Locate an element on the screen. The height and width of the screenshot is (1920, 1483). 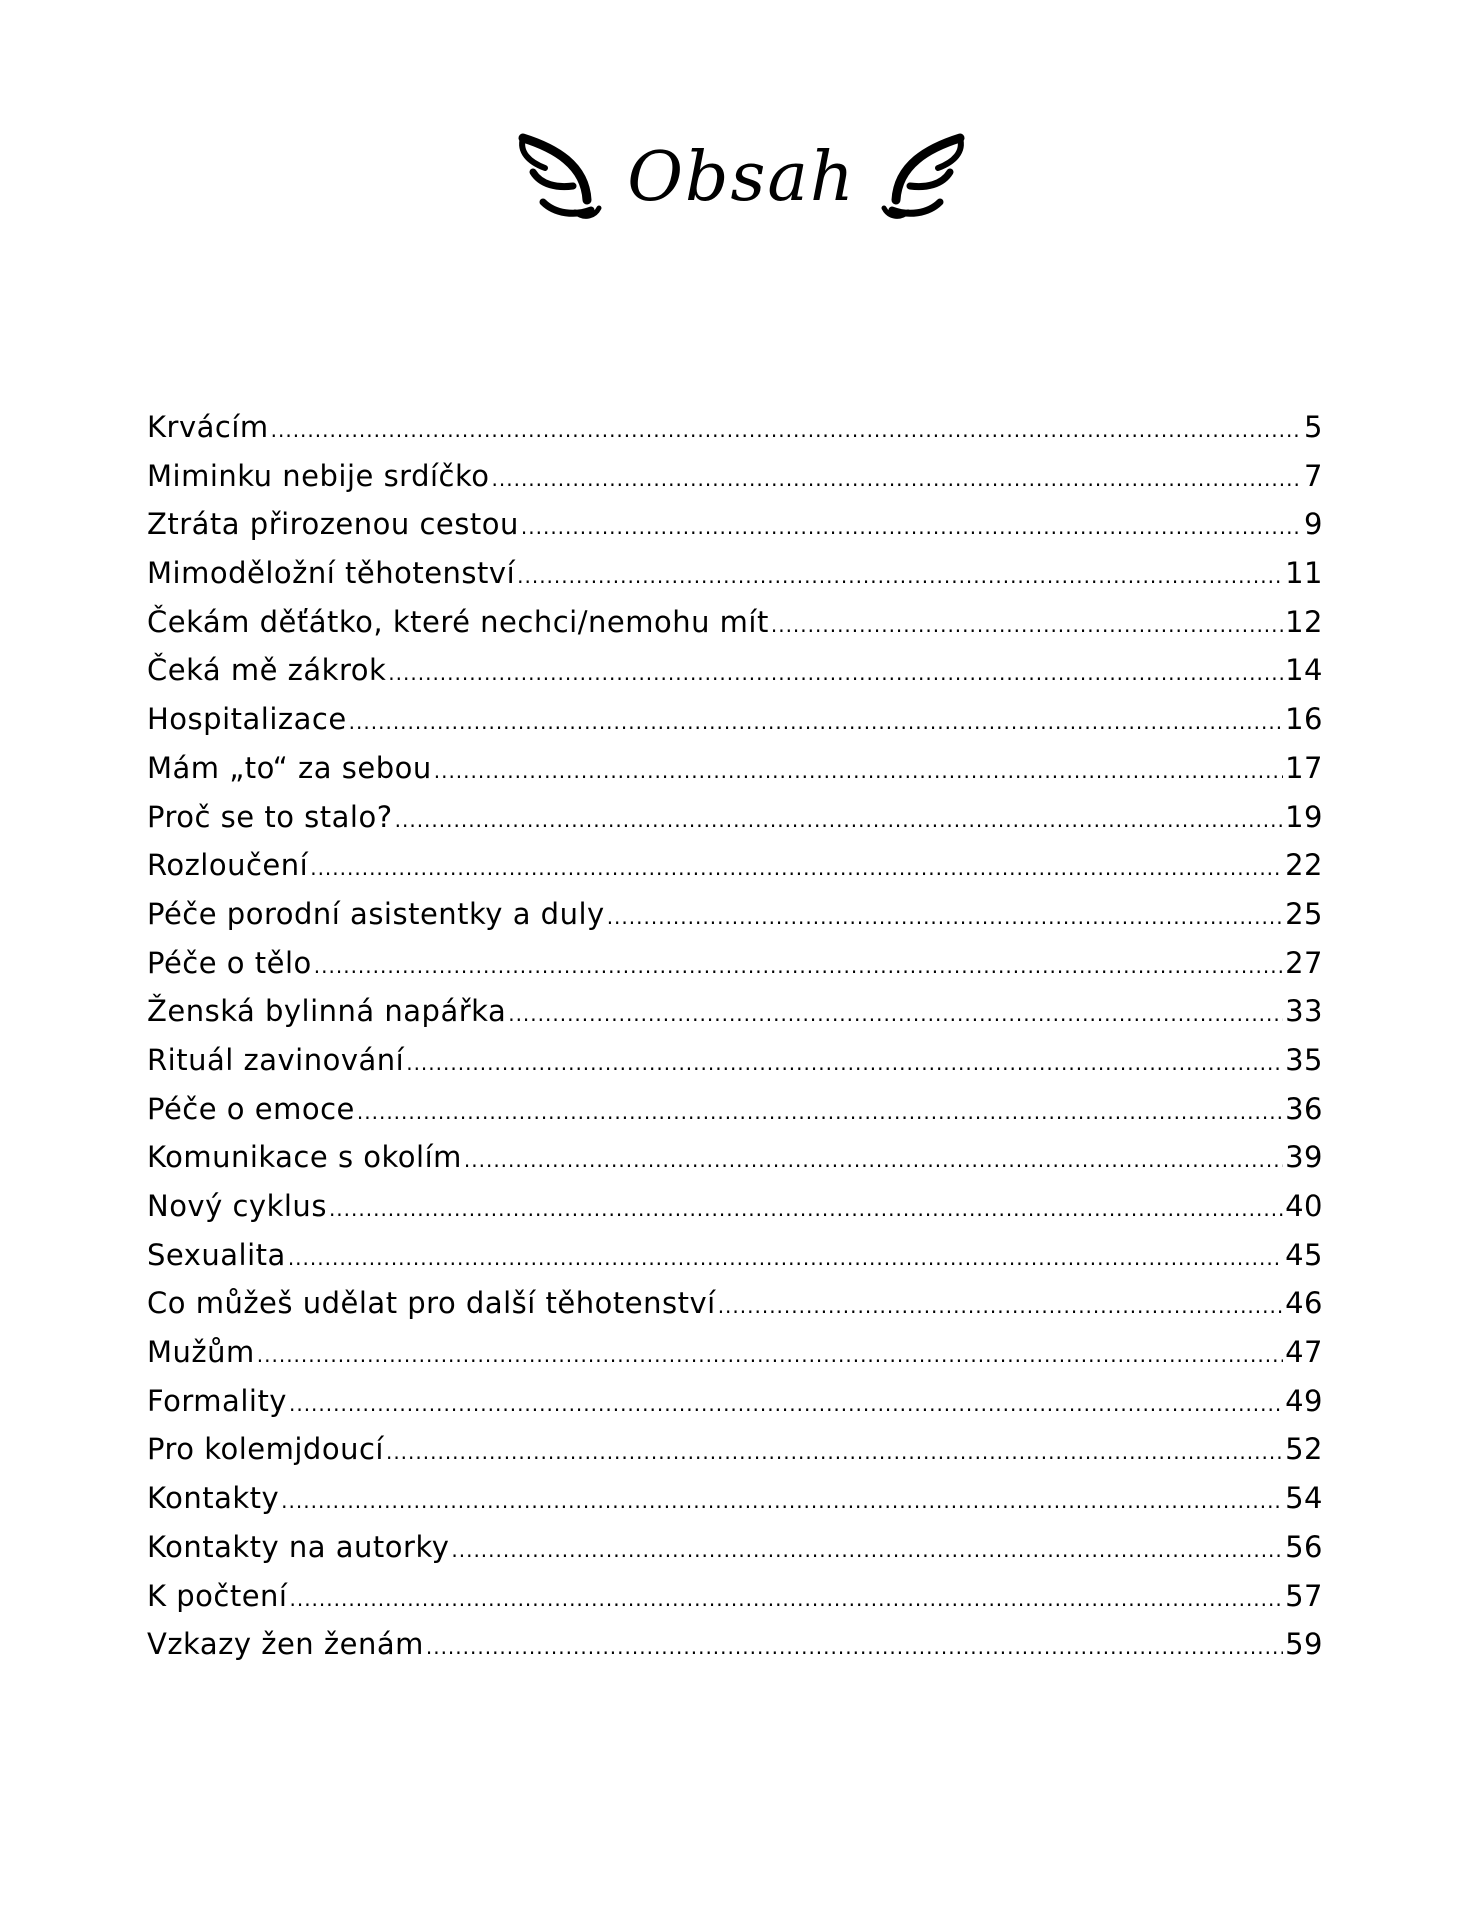
toc-entry: Kontakty 54 is located at coordinates (735, 1505).